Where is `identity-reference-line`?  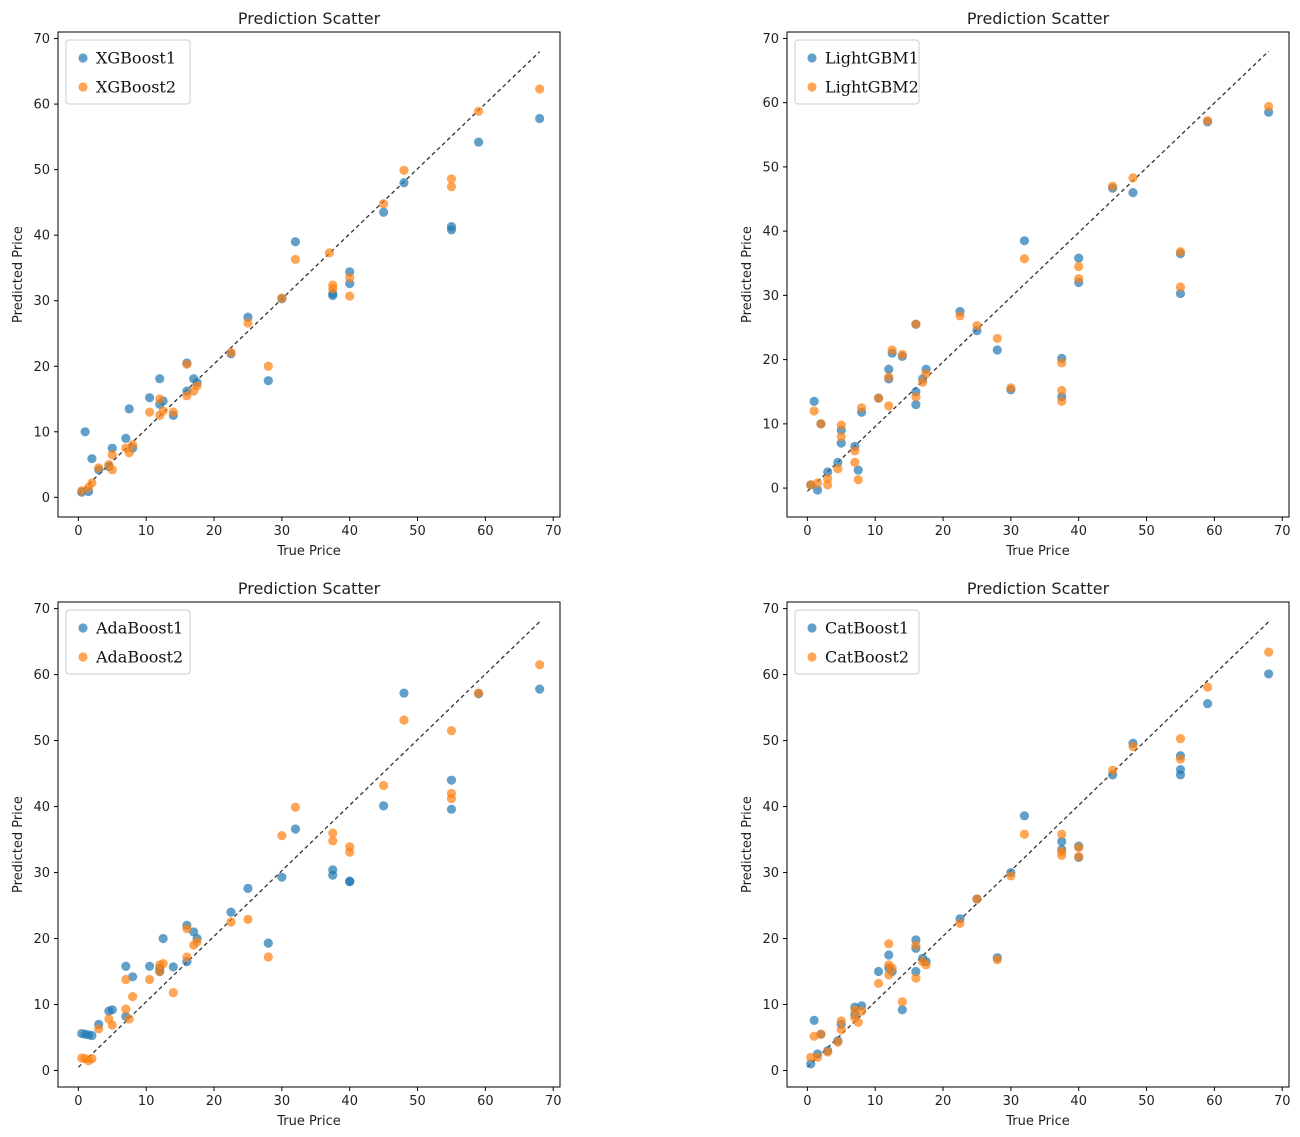 identity-reference-line is located at coordinates (309, 273).